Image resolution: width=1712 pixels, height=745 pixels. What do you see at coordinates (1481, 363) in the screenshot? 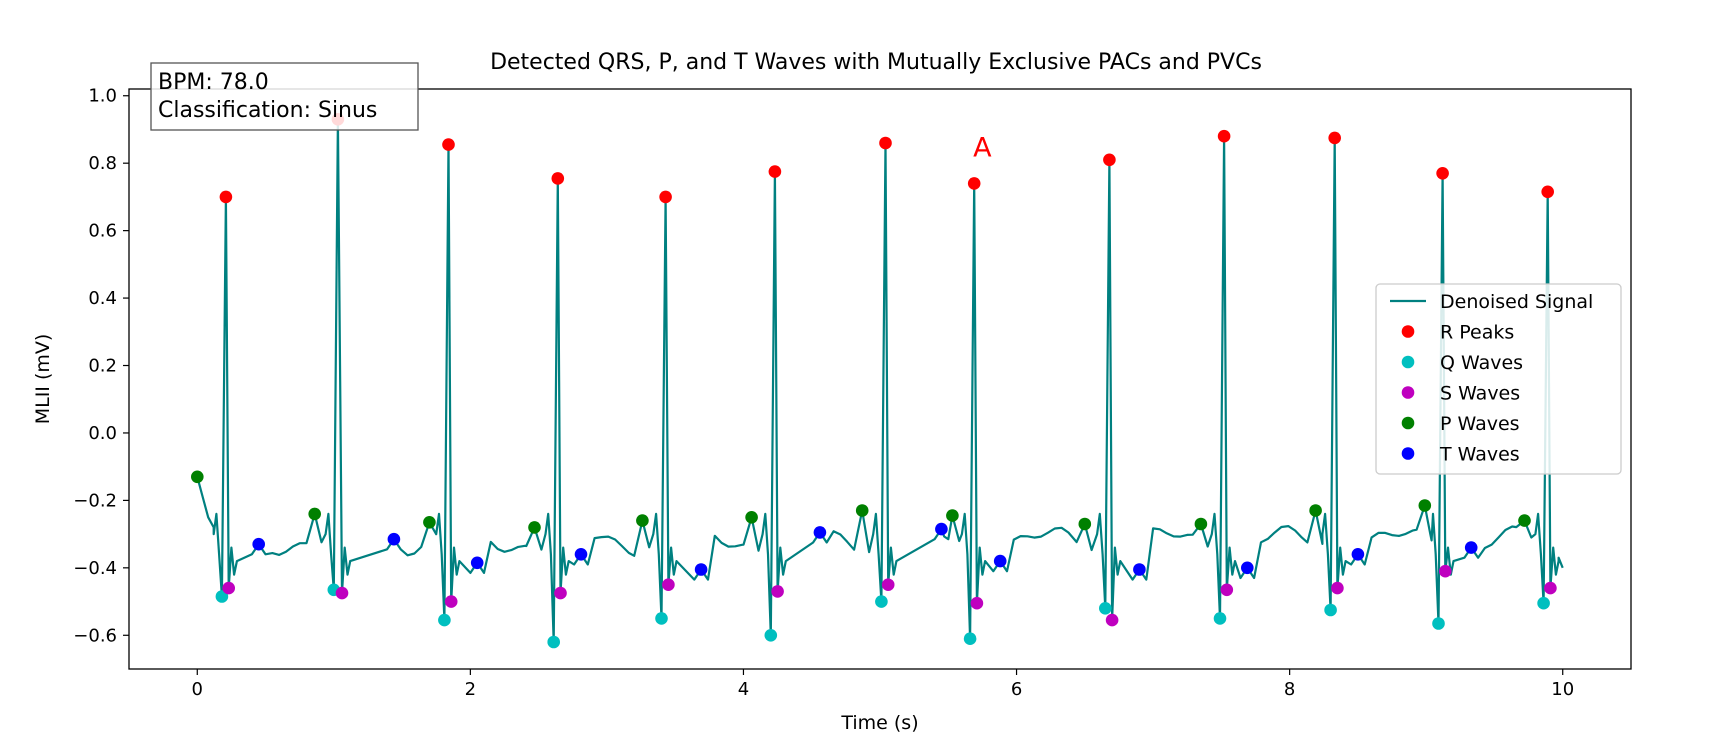
I see `legend-label: Q Waves` at bounding box center [1481, 363].